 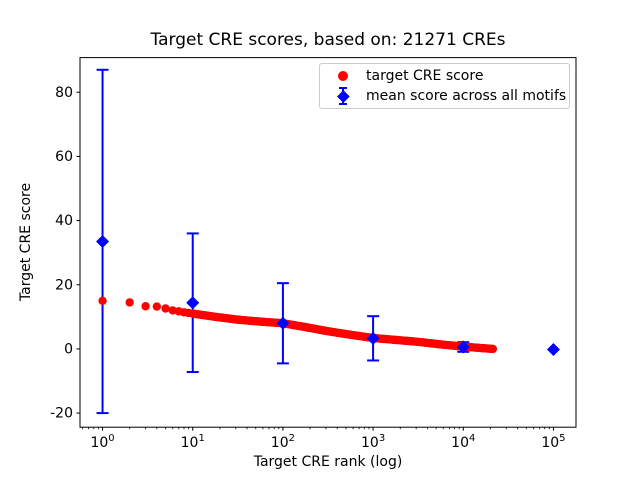 I want to click on y-tick-label: 80, so click(x=64, y=93).